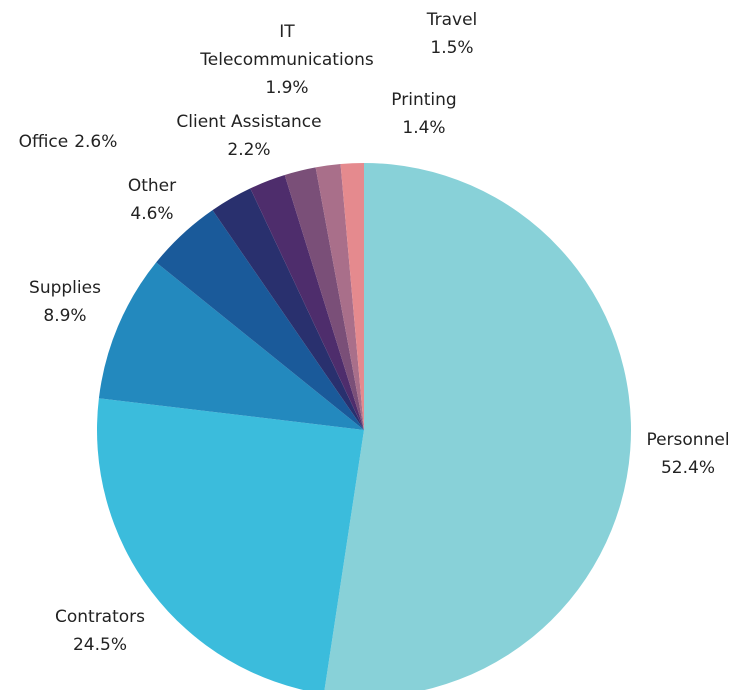 The image size is (755, 690). I want to click on category-name: Other, so click(152, 186).